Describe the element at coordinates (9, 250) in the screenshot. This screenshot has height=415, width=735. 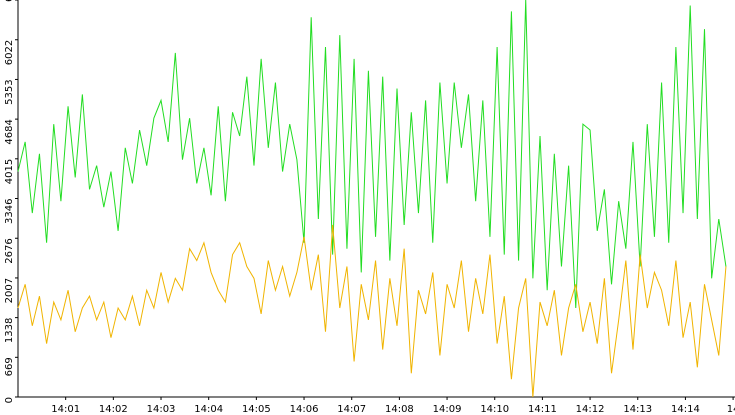
I see `y-tick-label: 2676` at that location.